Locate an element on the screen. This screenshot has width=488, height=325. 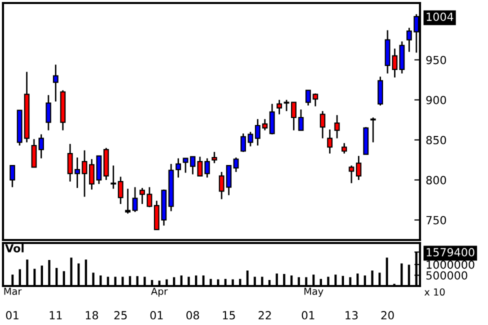
x-tick-label: 11 is located at coordinates (56, 315).